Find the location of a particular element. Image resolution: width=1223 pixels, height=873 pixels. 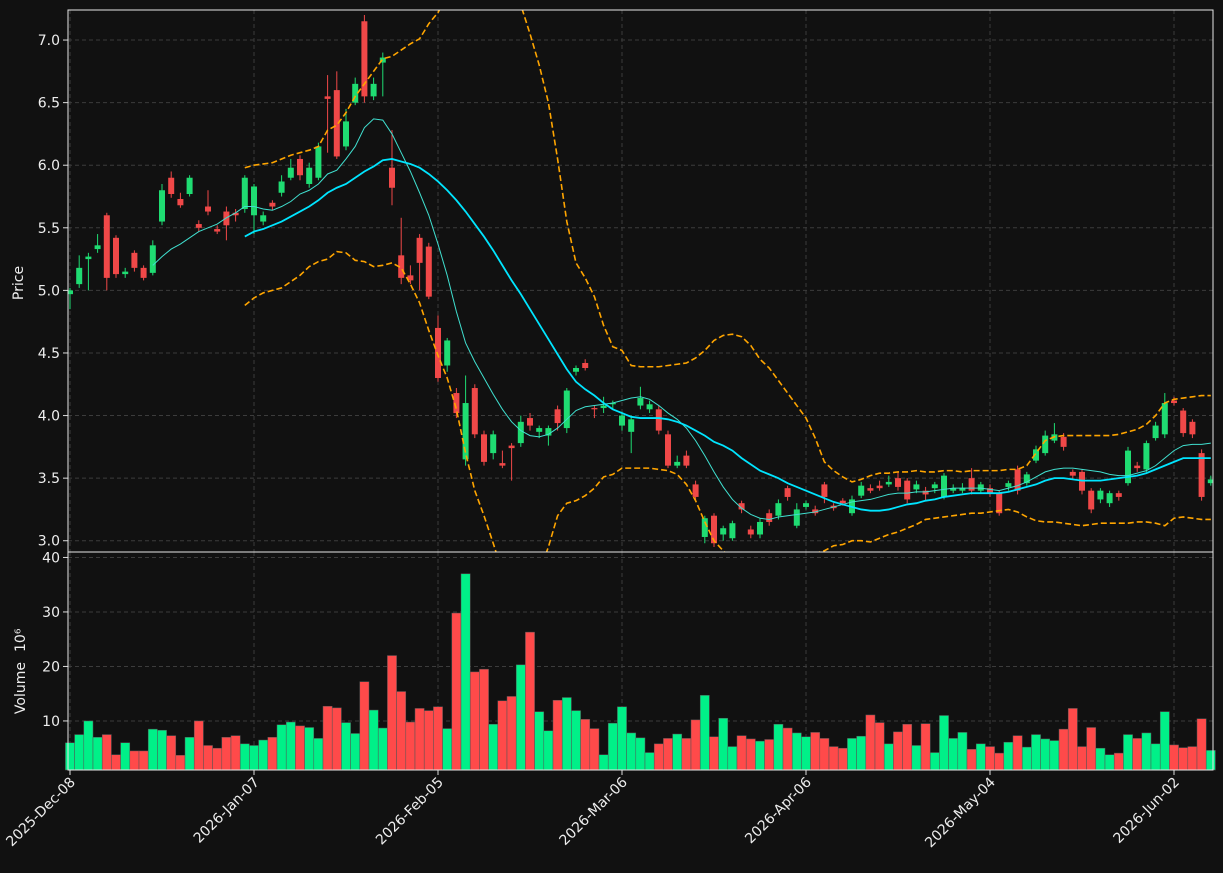

y-axis-label: Price is located at coordinates (19, 283).